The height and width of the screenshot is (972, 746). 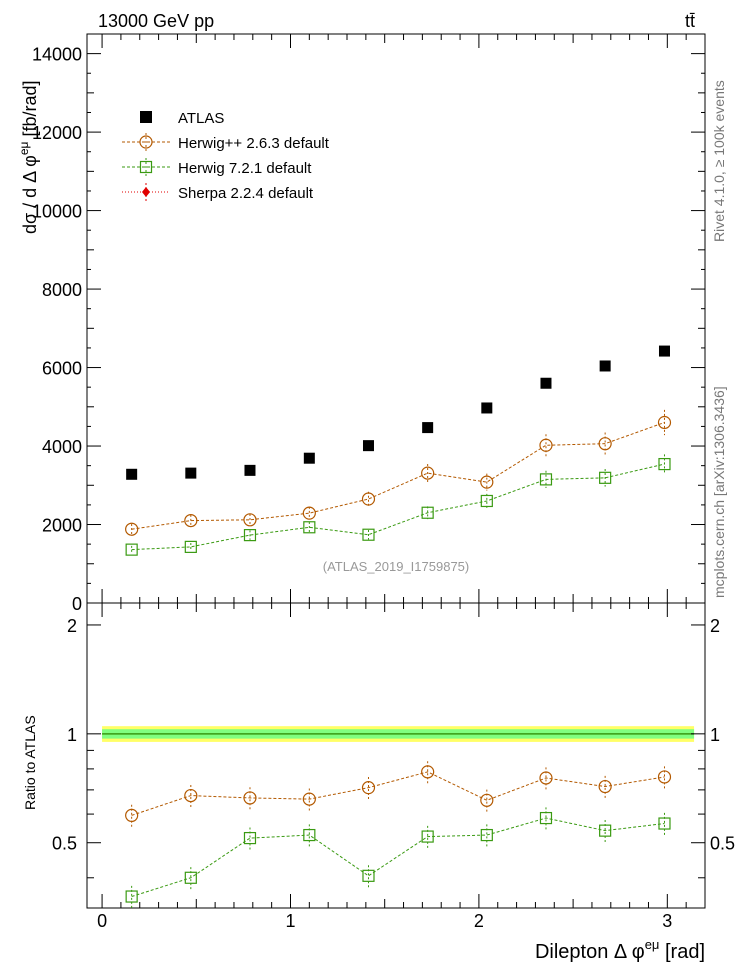 I want to click on process-label: tt̄, so click(x=690, y=21).